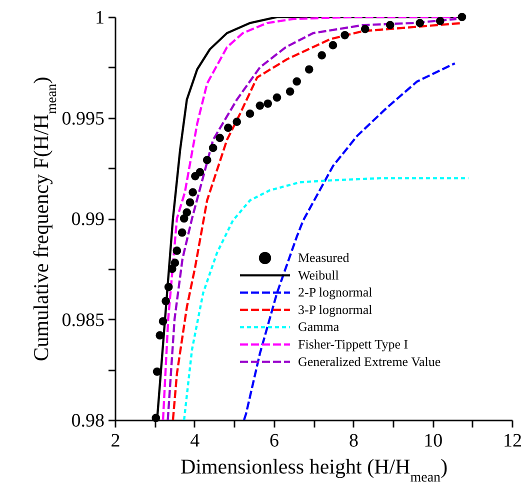 The width and height of the screenshot is (531, 489). Describe the element at coordinates (83, 119) in the screenshot. I see `y-tick-label: 0.995` at that location.